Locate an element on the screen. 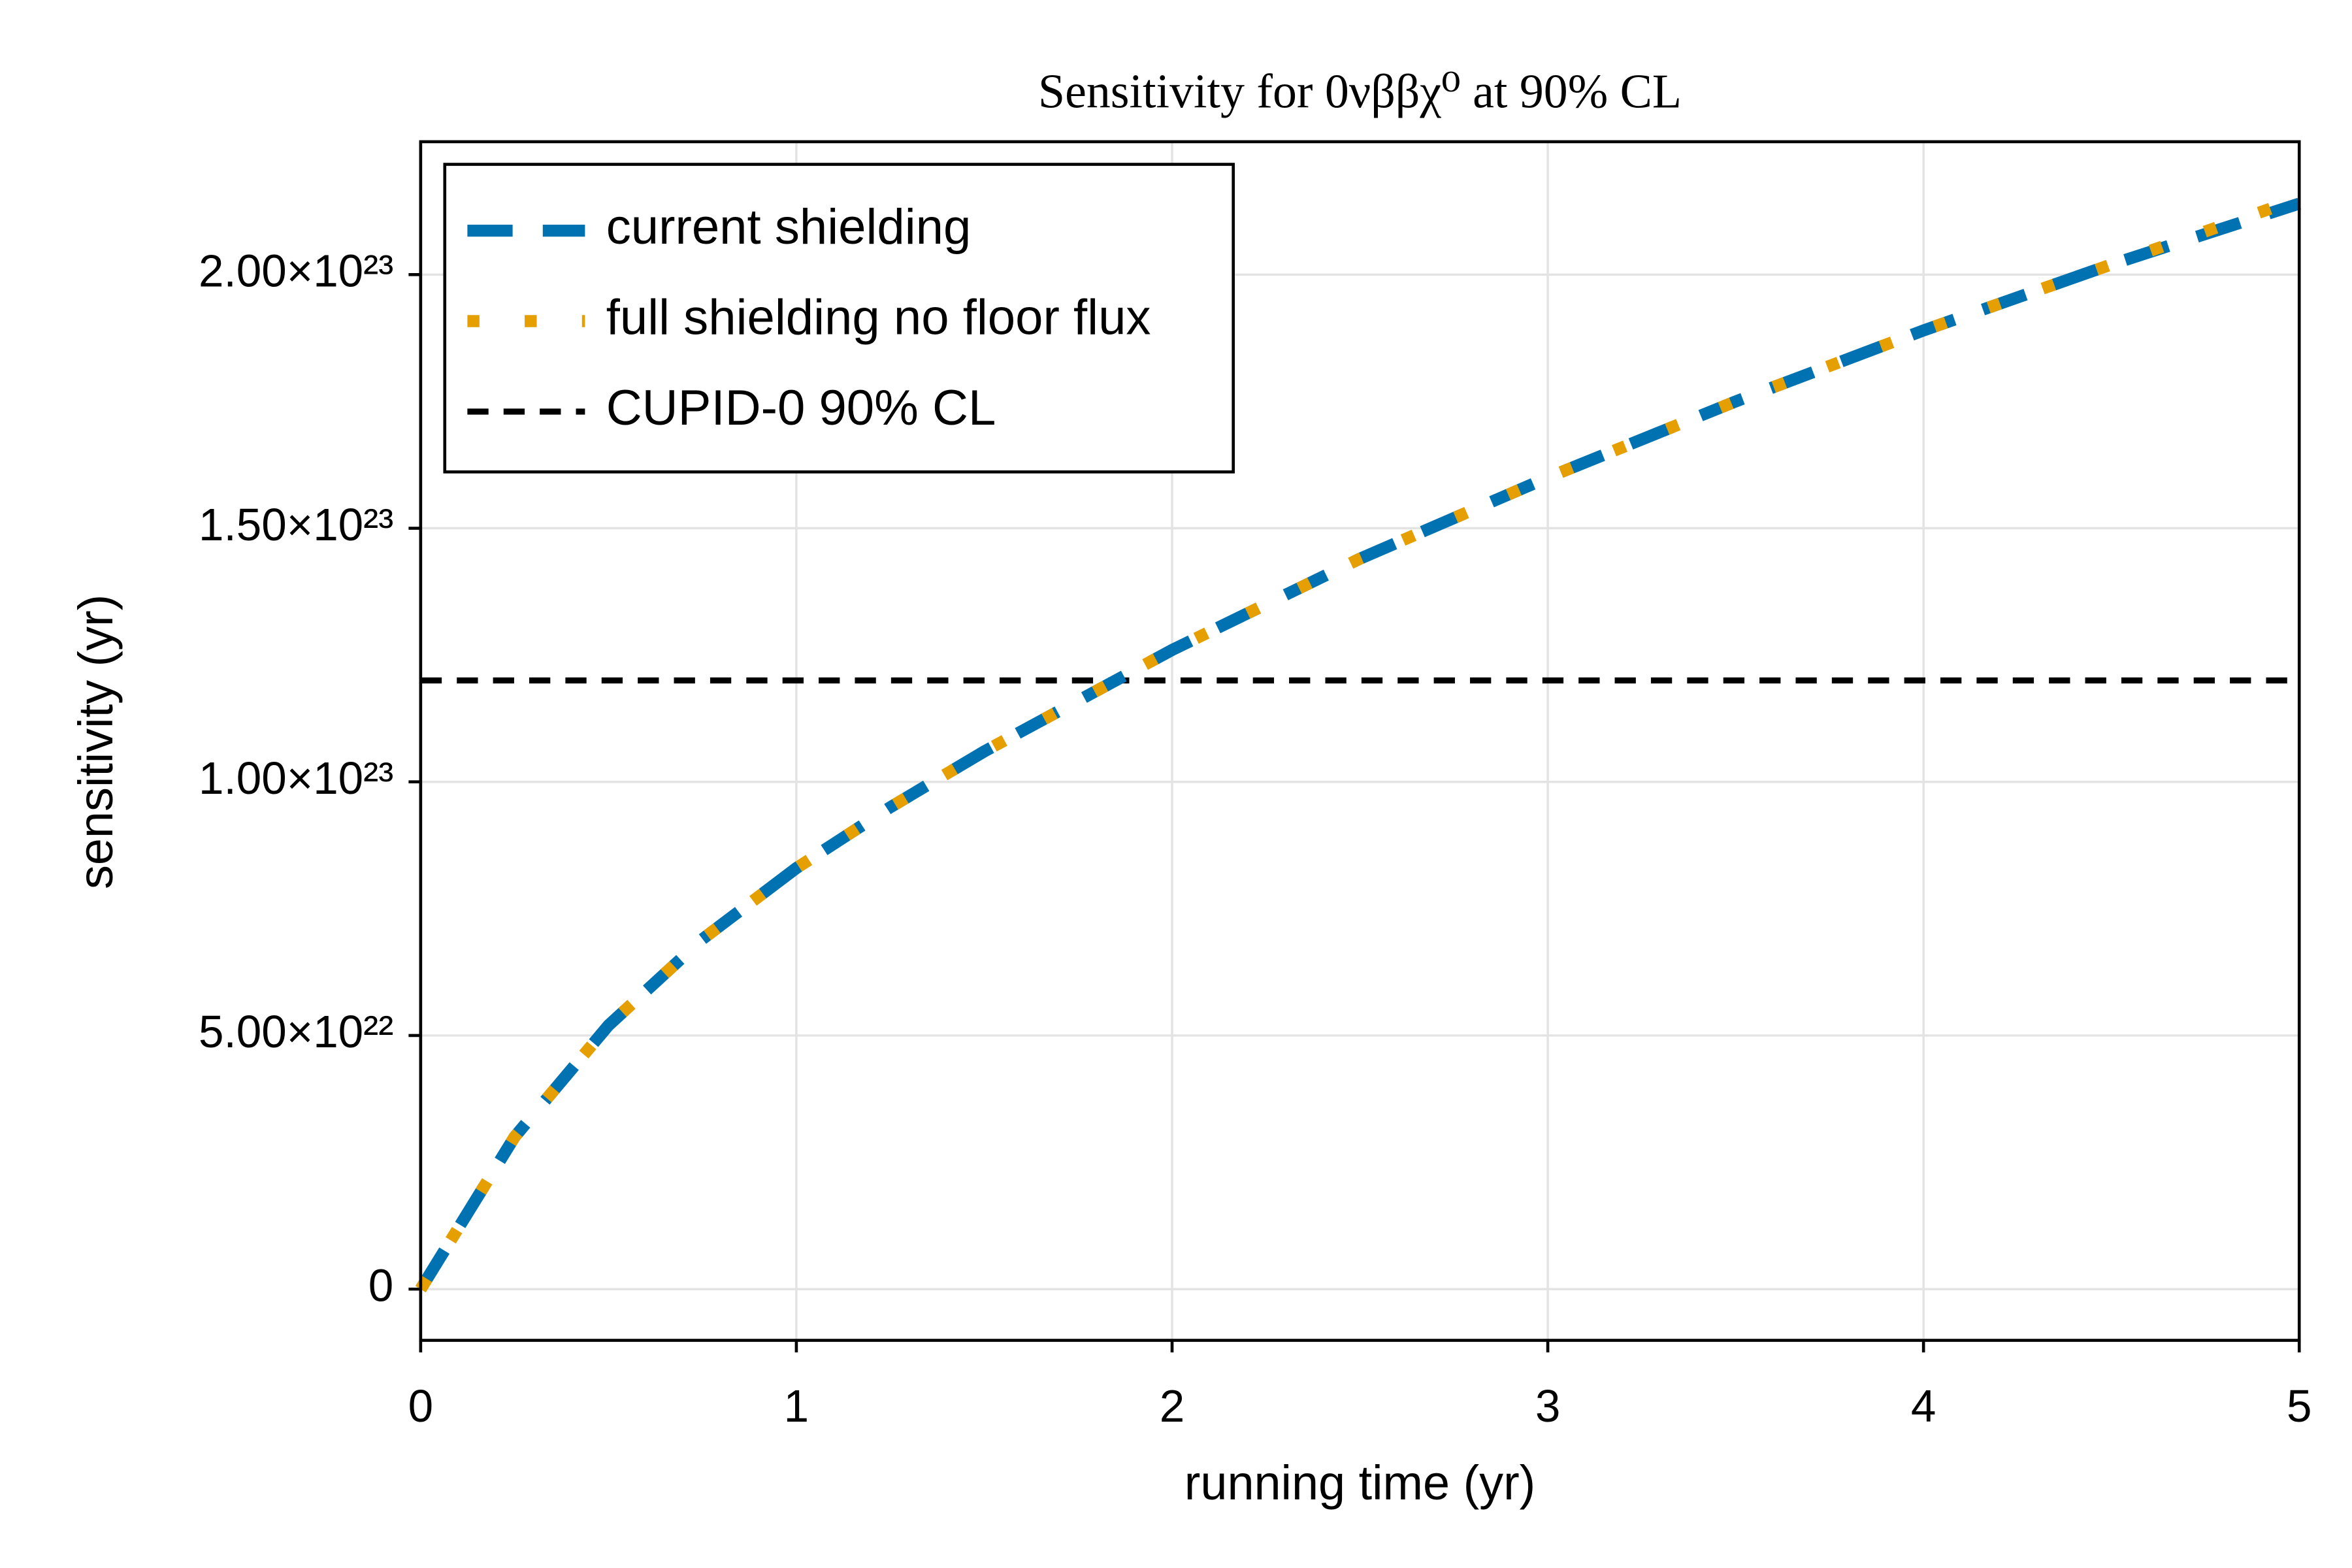  legend-label: CUPID-0 90% CL is located at coordinates (801, 408).